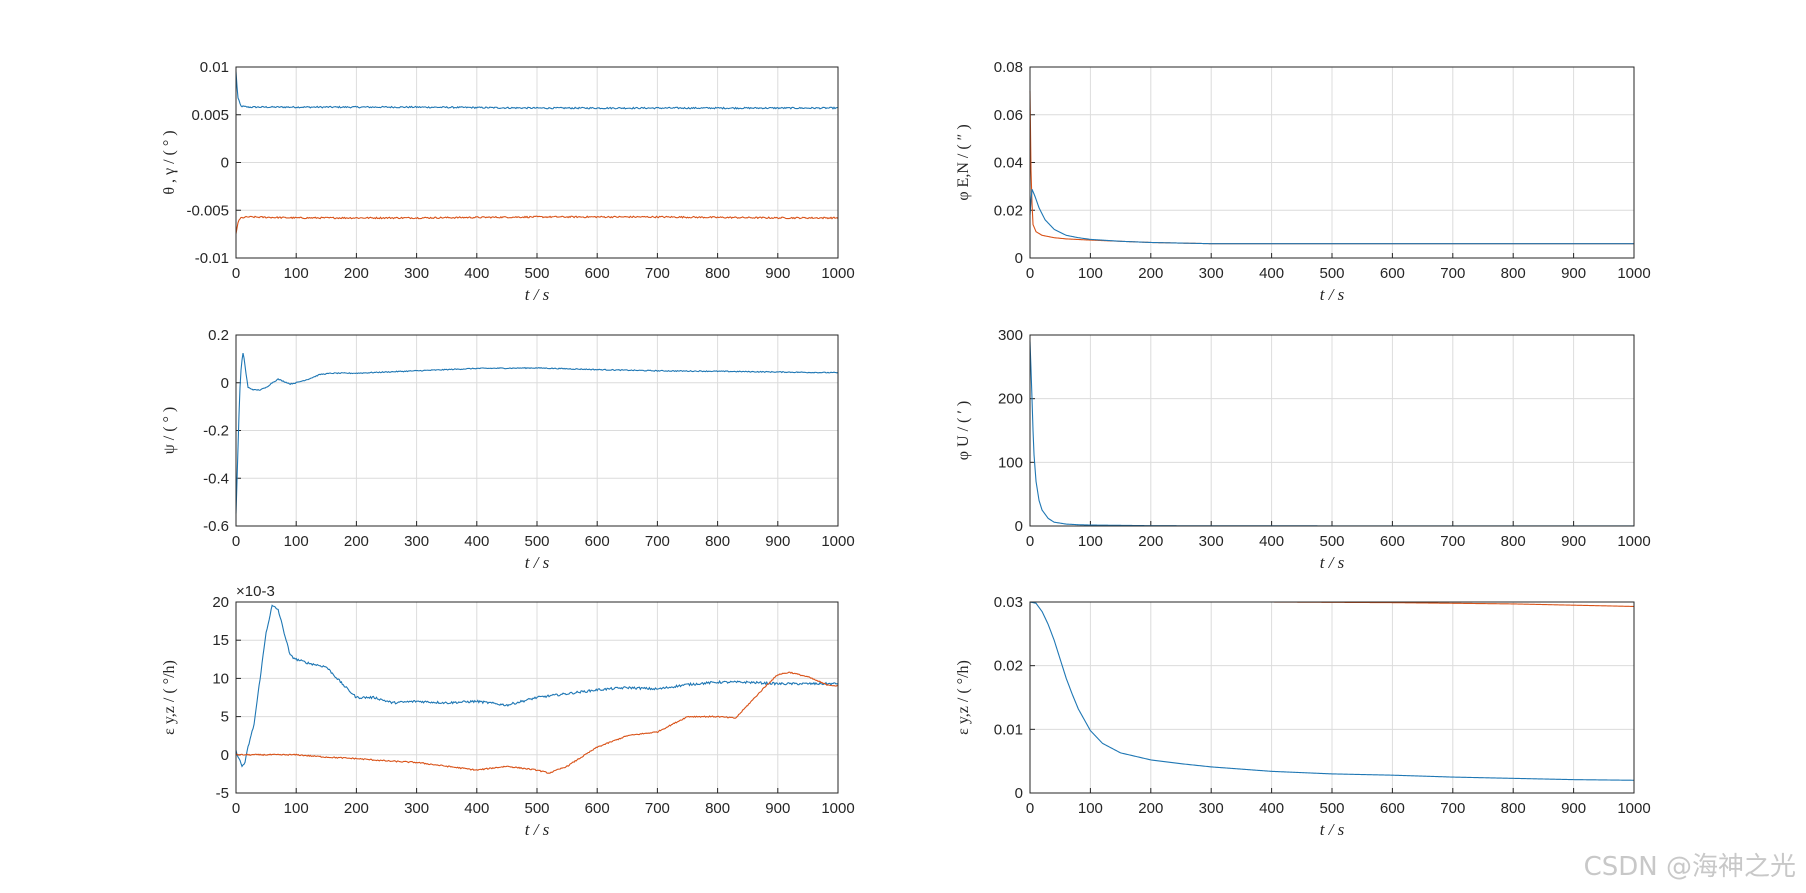 The image size is (1806, 893). What do you see at coordinates (220, 602) in the screenshot?
I see `y-tick-label: 20` at bounding box center [220, 602].